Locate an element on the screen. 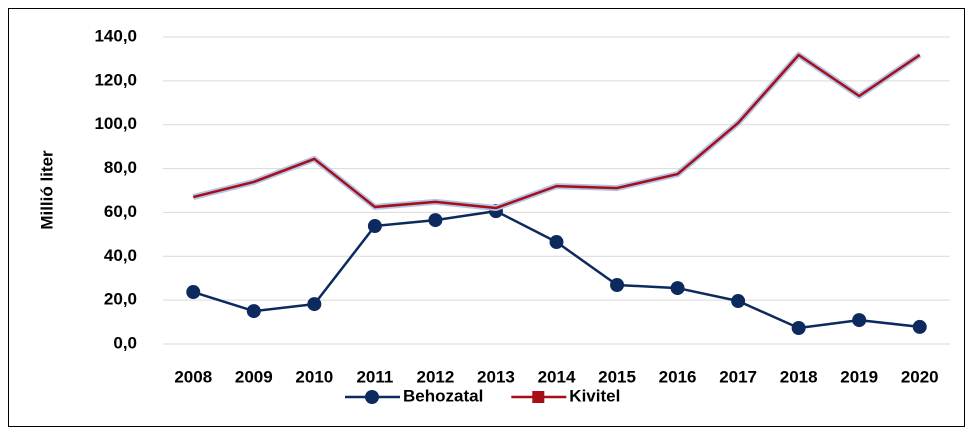  x-tick-label: 2016 is located at coordinates (678, 376).